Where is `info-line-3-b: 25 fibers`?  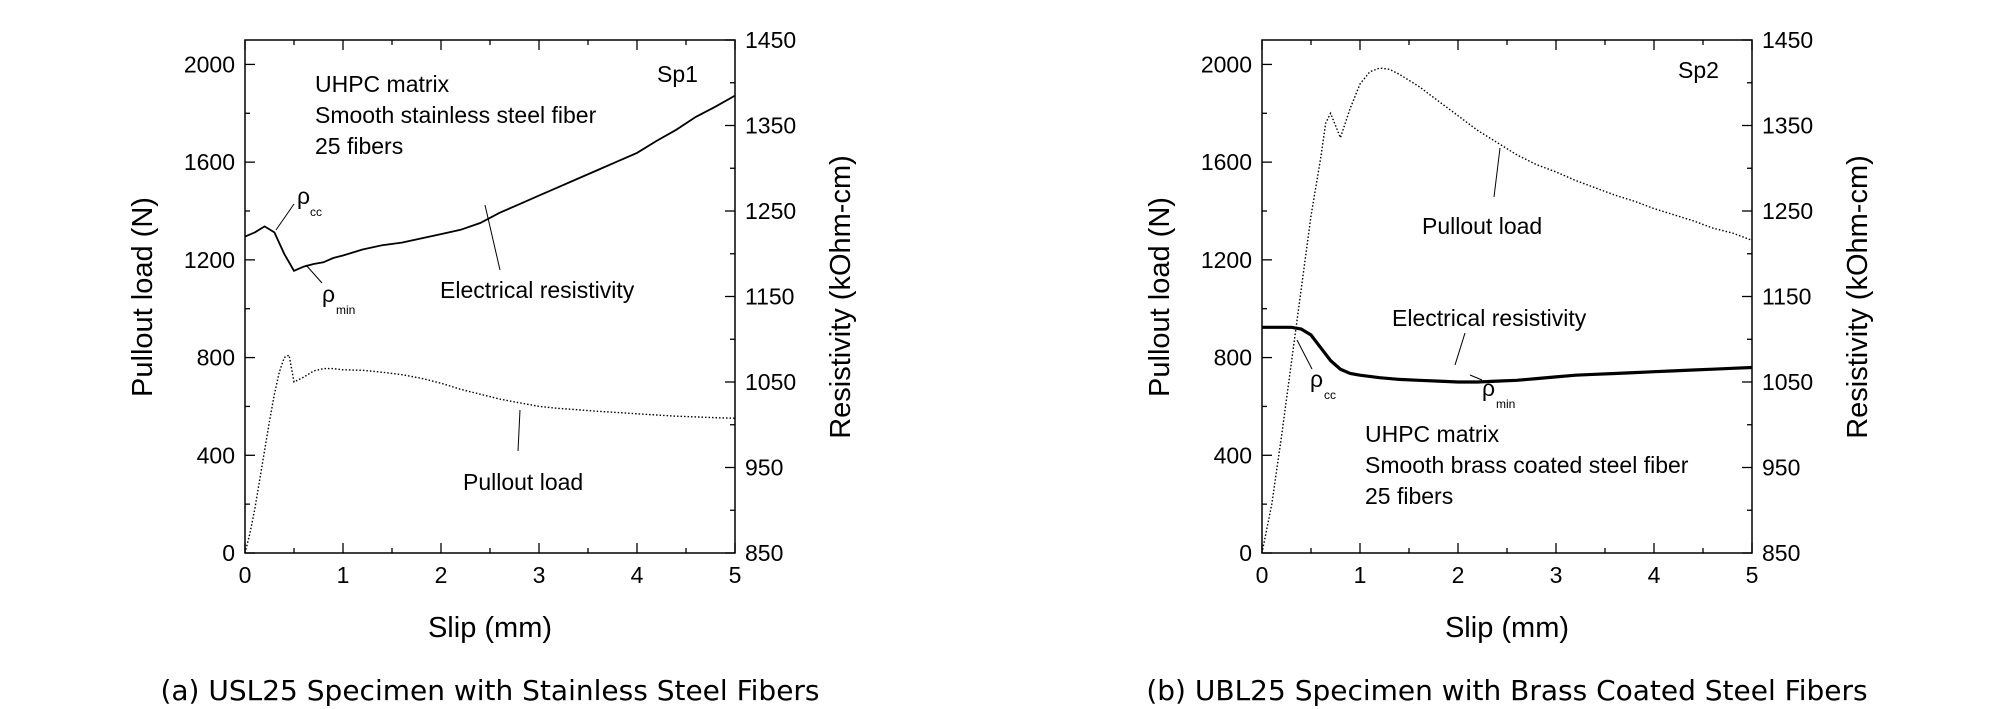
info-line-3-b: 25 fibers is located at coordinates (1409, 496).